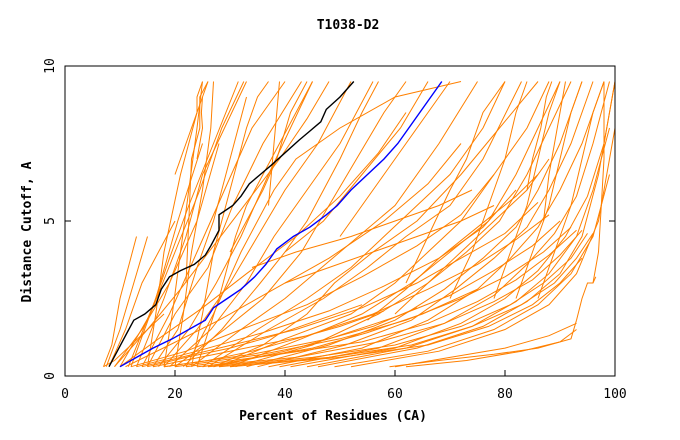 The image size is (680, 440). What do you see at coordinates (614, 394) in the screenshot?
I see `x-tick-label: 100` at bounding box center [614, 394].